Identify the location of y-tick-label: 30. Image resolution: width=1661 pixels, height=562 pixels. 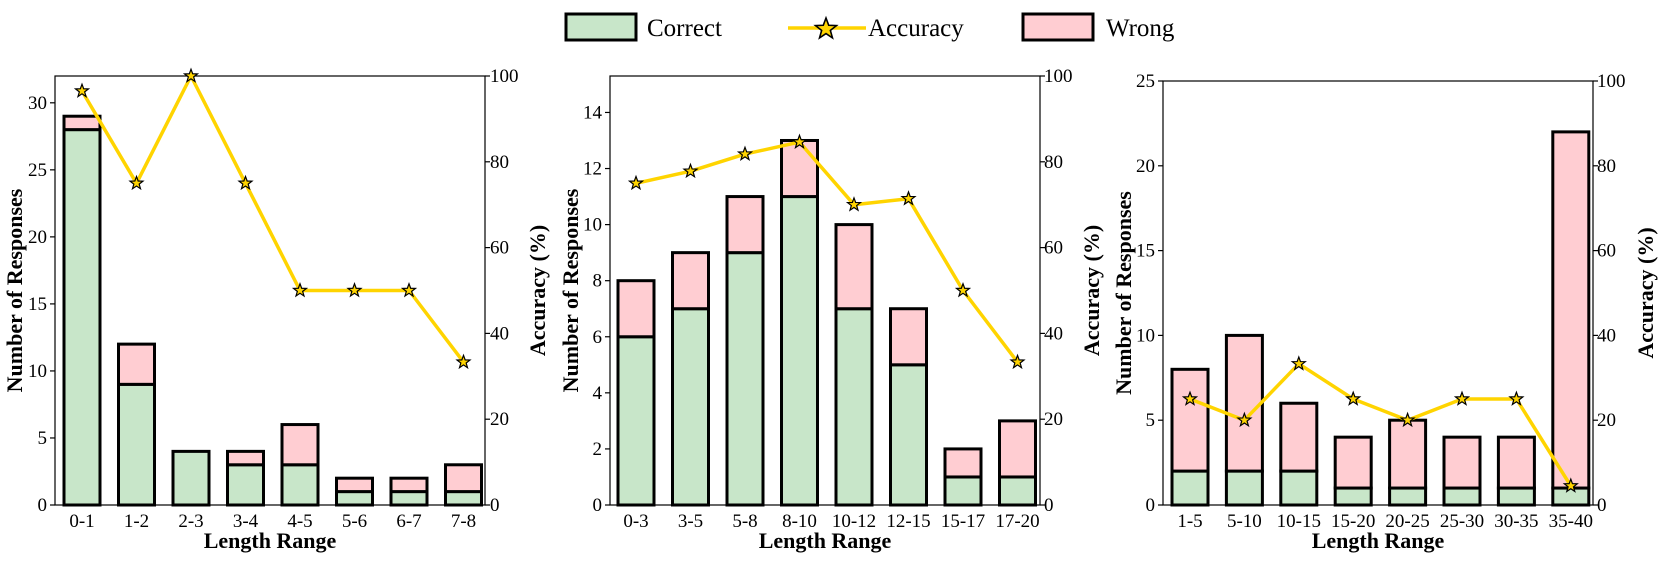
(37, 103).